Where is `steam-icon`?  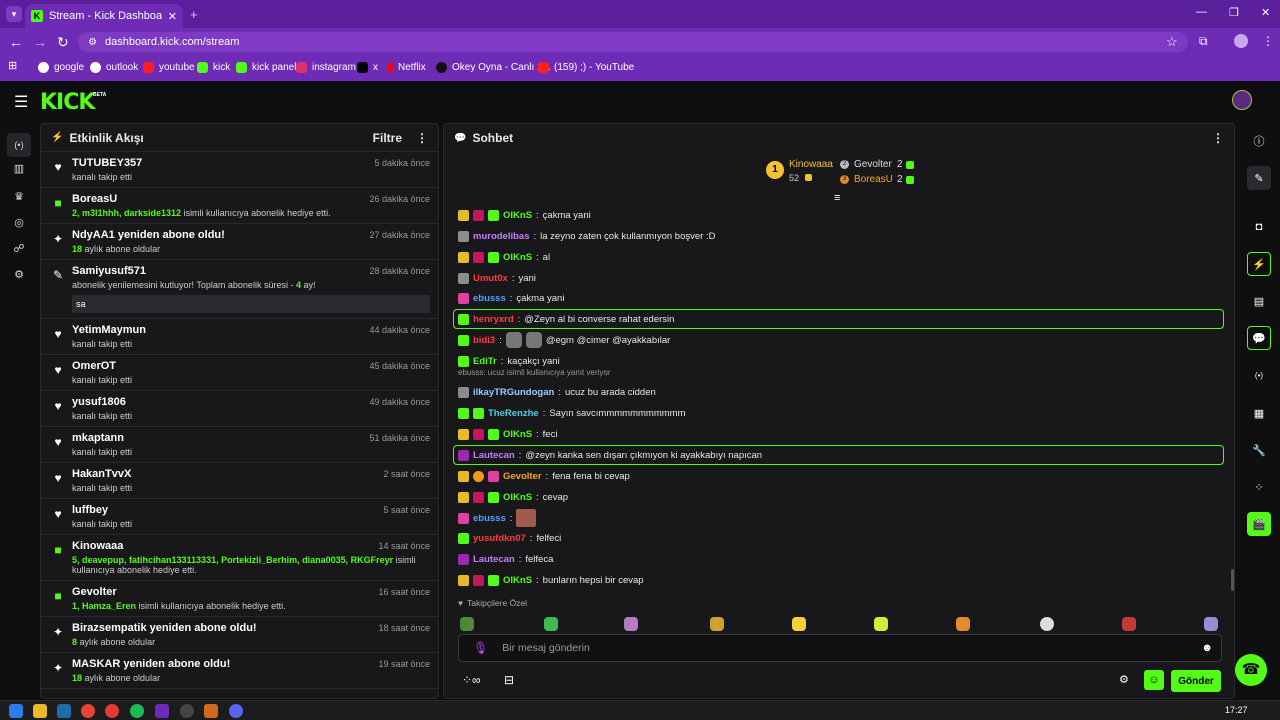 steam-icon is located at coordinates (64, 711).